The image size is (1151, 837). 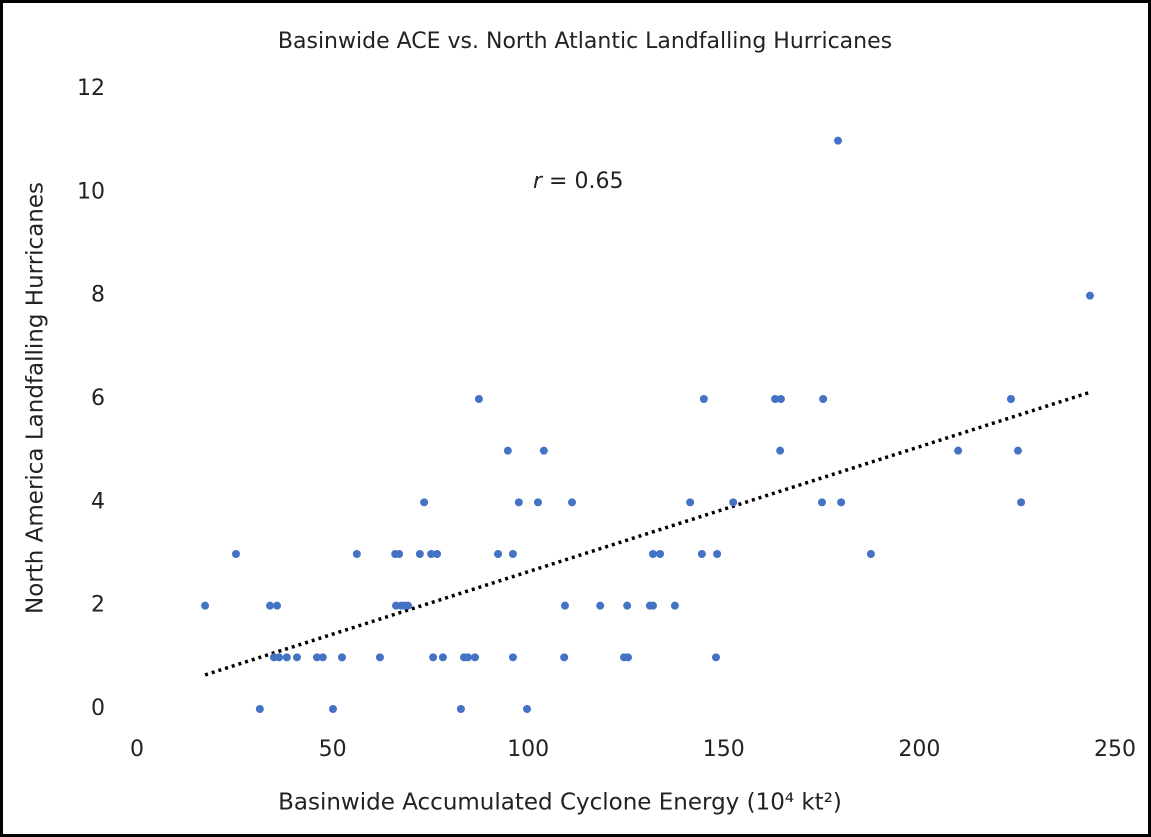 What do you see at coordinates (333, 749) in the screenshot?
I see `x-tick-label: 50` at bounding box center [333, 749].